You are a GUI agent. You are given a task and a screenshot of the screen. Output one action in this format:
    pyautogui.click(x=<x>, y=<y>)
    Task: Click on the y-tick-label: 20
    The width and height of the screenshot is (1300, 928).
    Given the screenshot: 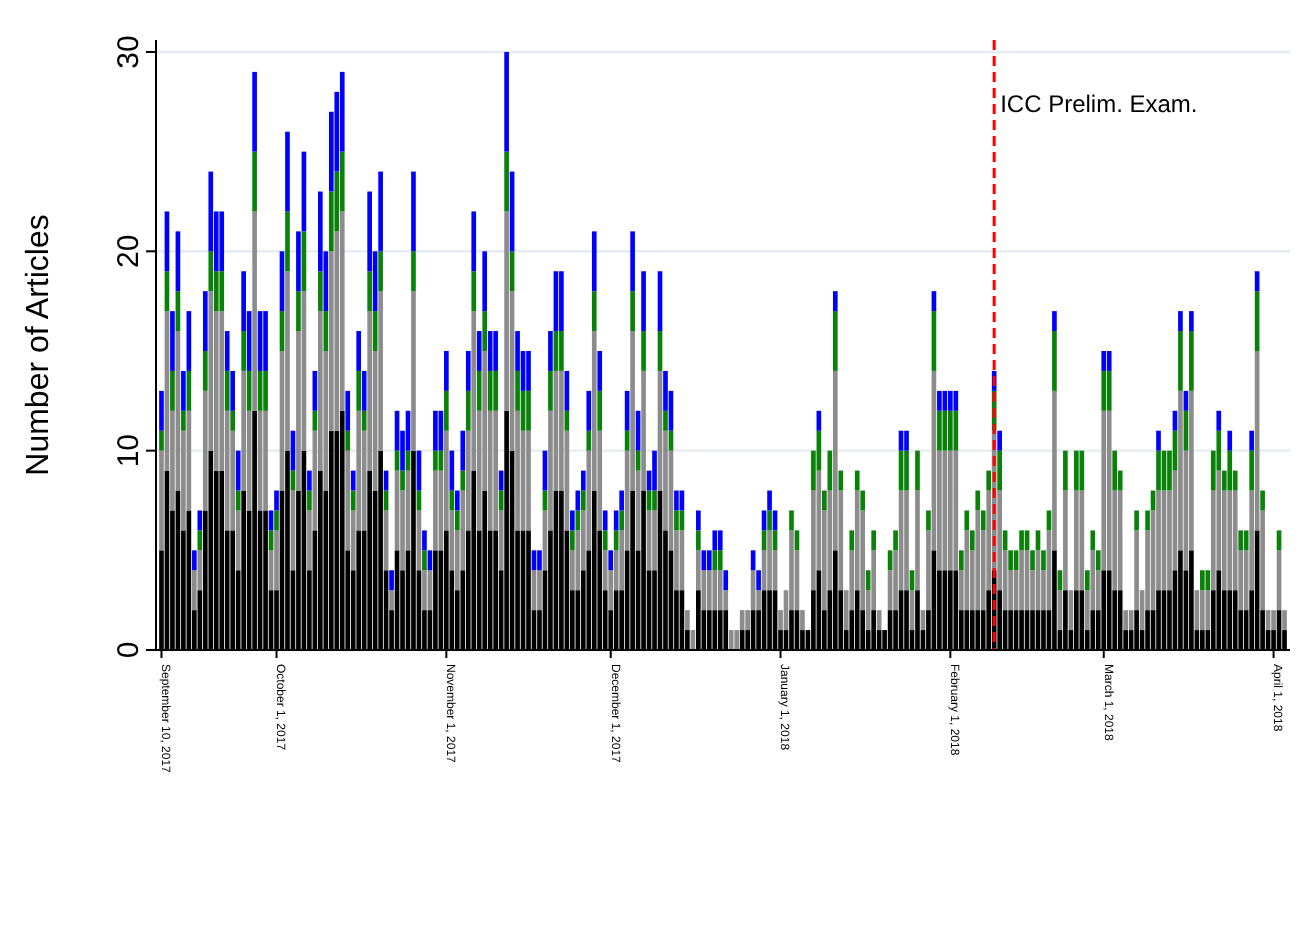 What is the action you would take?
    pyautogui.click(x=129, y=251)
    